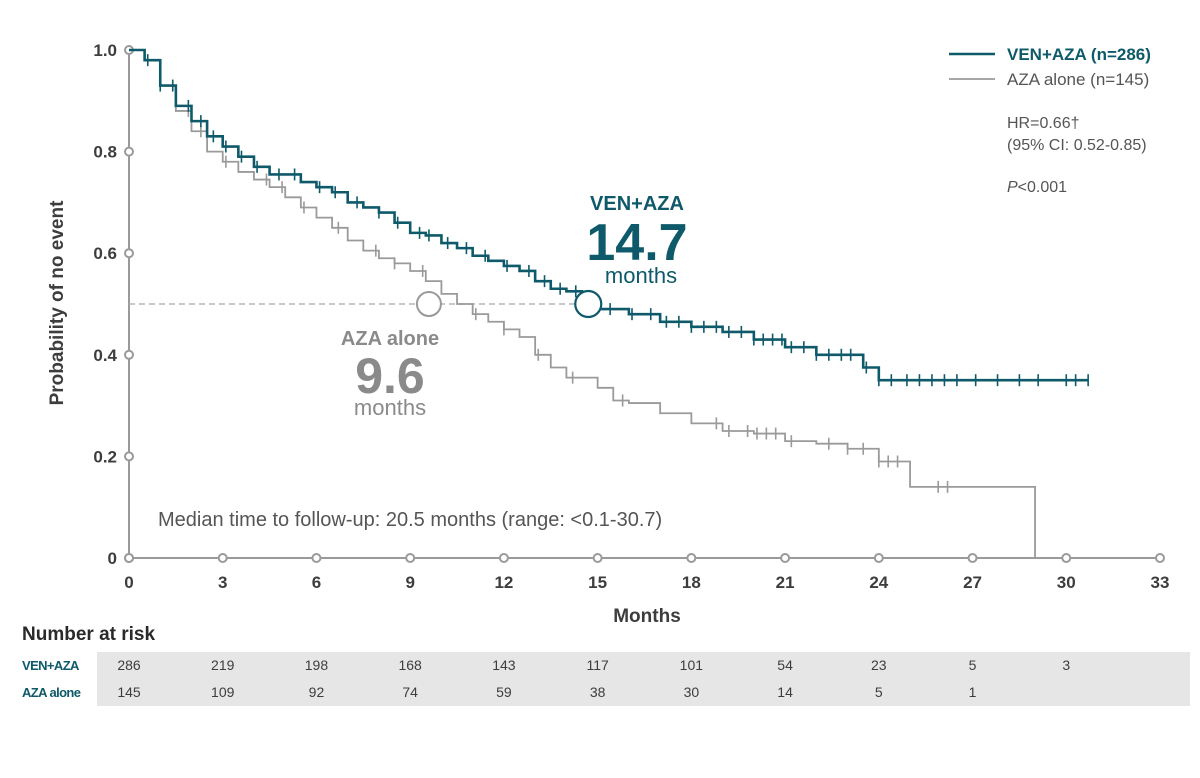  Describe the element at coordinates (428, 304) in the screenshot. I see `aza-median-marker` at that location.